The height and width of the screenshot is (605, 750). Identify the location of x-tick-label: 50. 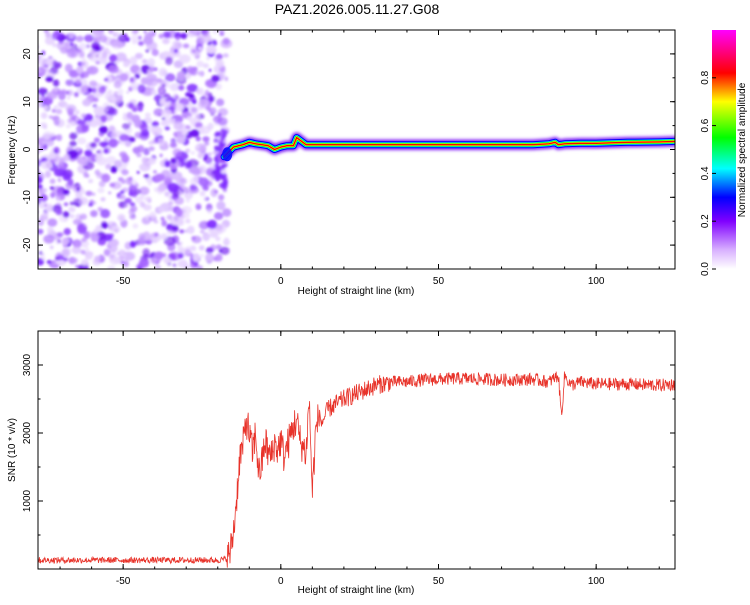
(439, 281).